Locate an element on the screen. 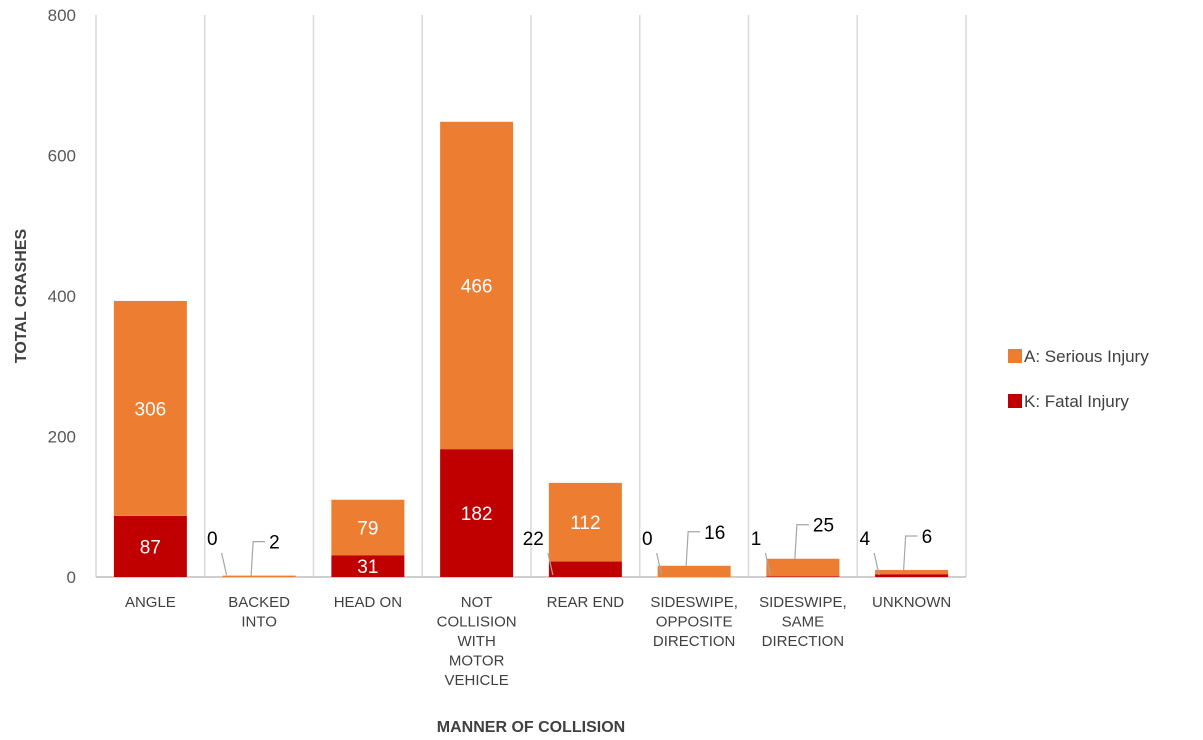  y-tick-label: 600 is located at coordinates (62, 156).